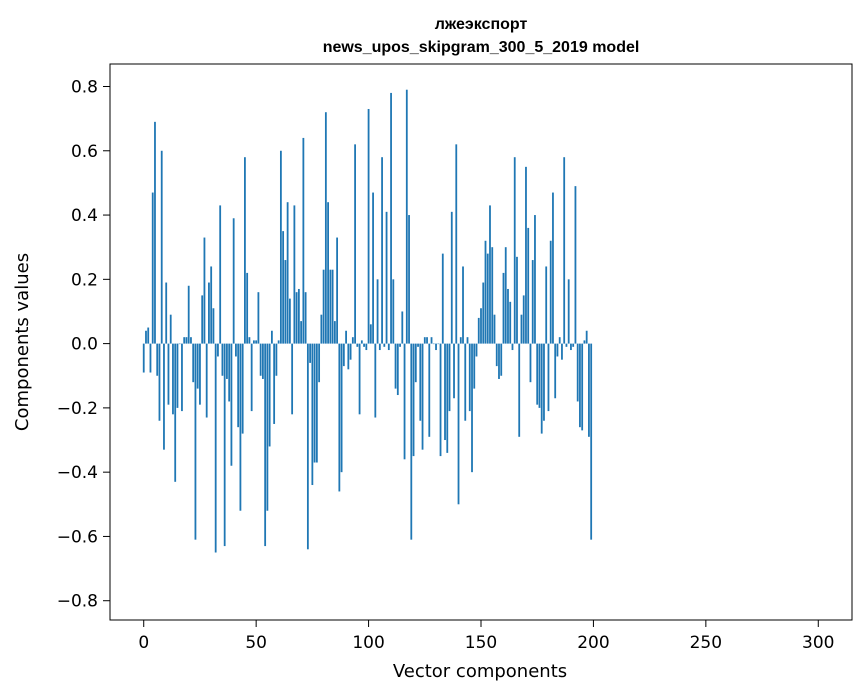  Describe the element at coordinates (84, 280) in the screenshot. I see `y-tick-label: 0.2` at that location.